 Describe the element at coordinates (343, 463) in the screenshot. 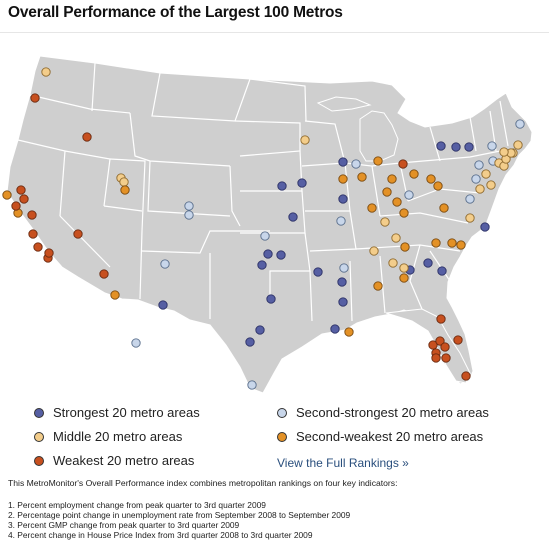

I see `view-full-rankings-link: View the Full Rankings »` at that location.